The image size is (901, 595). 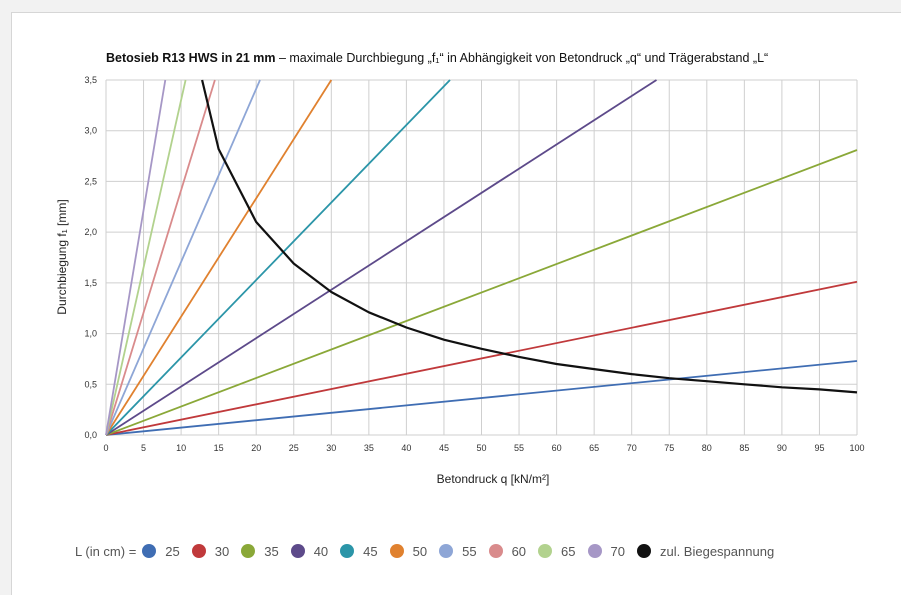 I want to click on x-tick-label: 55, so click(x=519, y=448).